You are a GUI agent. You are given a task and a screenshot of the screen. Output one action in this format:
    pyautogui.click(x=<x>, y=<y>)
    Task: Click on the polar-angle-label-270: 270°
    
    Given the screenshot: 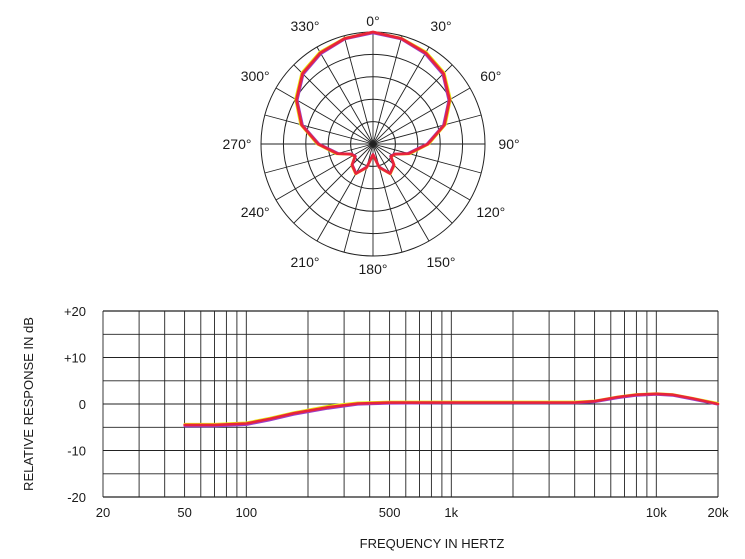 What is the action you would take?
    pyautogui.click(x=237, y=144)
    